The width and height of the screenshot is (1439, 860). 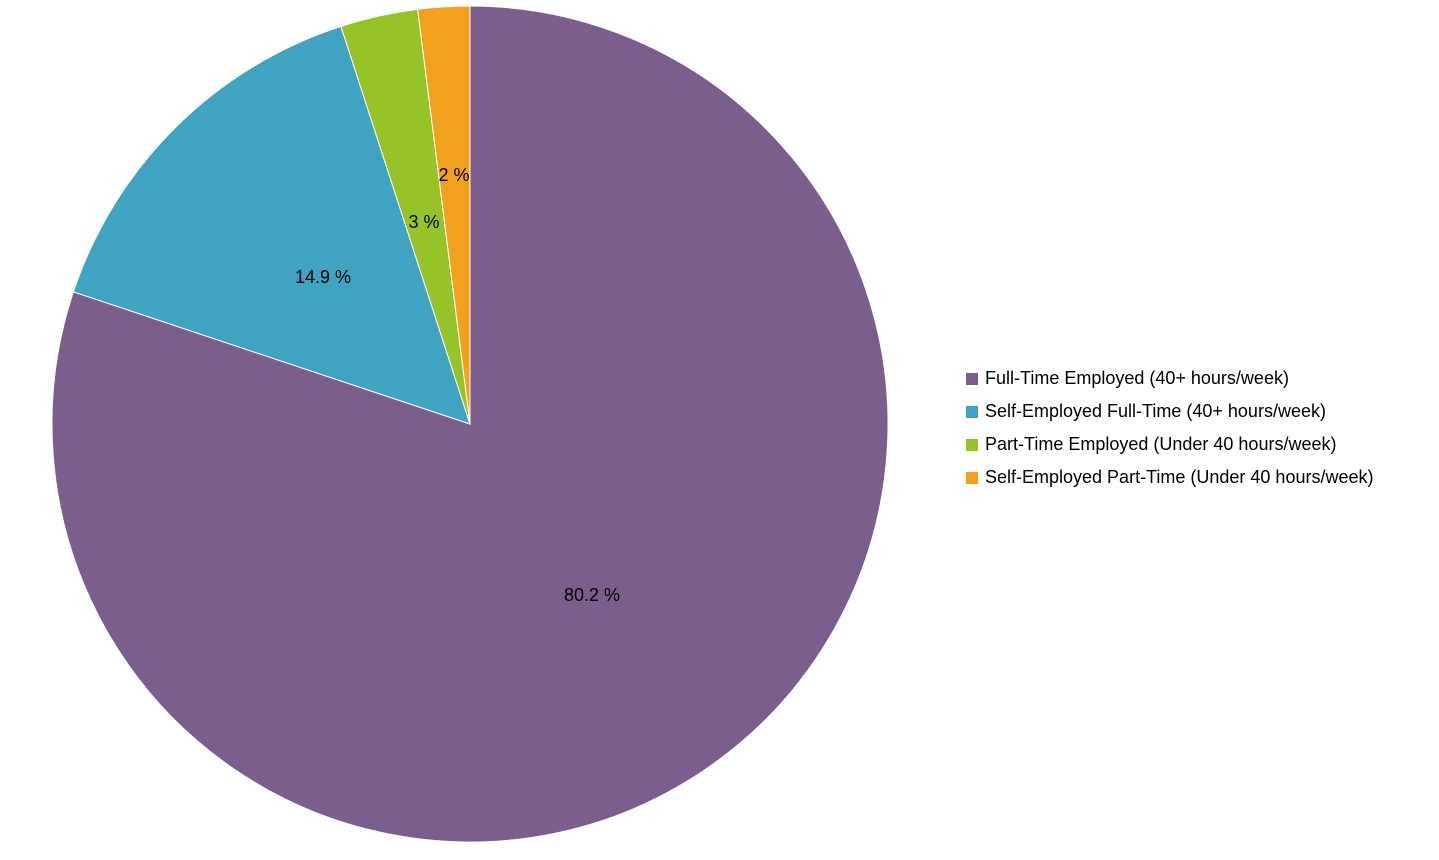 I want to click on slice-data-label: 80.2 %, so click(x=592, y=595).